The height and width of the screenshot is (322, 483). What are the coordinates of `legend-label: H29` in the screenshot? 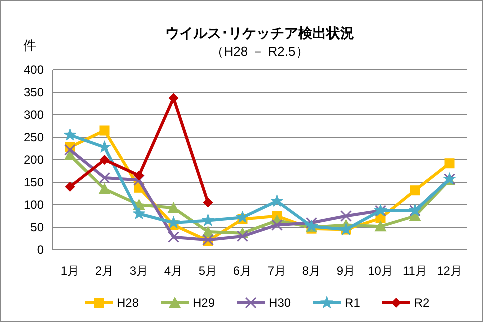 It's located at (204, 303).